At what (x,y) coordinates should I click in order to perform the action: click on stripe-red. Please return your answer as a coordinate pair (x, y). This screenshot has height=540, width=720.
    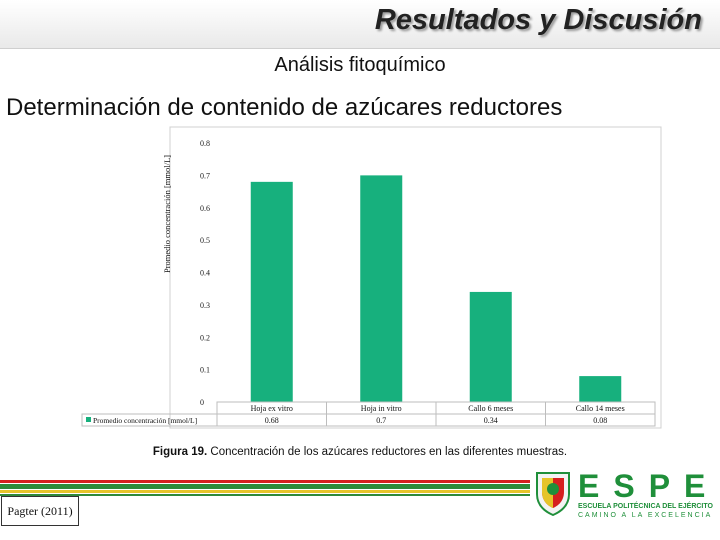
    Looking at the image, I should click on (265, 481).